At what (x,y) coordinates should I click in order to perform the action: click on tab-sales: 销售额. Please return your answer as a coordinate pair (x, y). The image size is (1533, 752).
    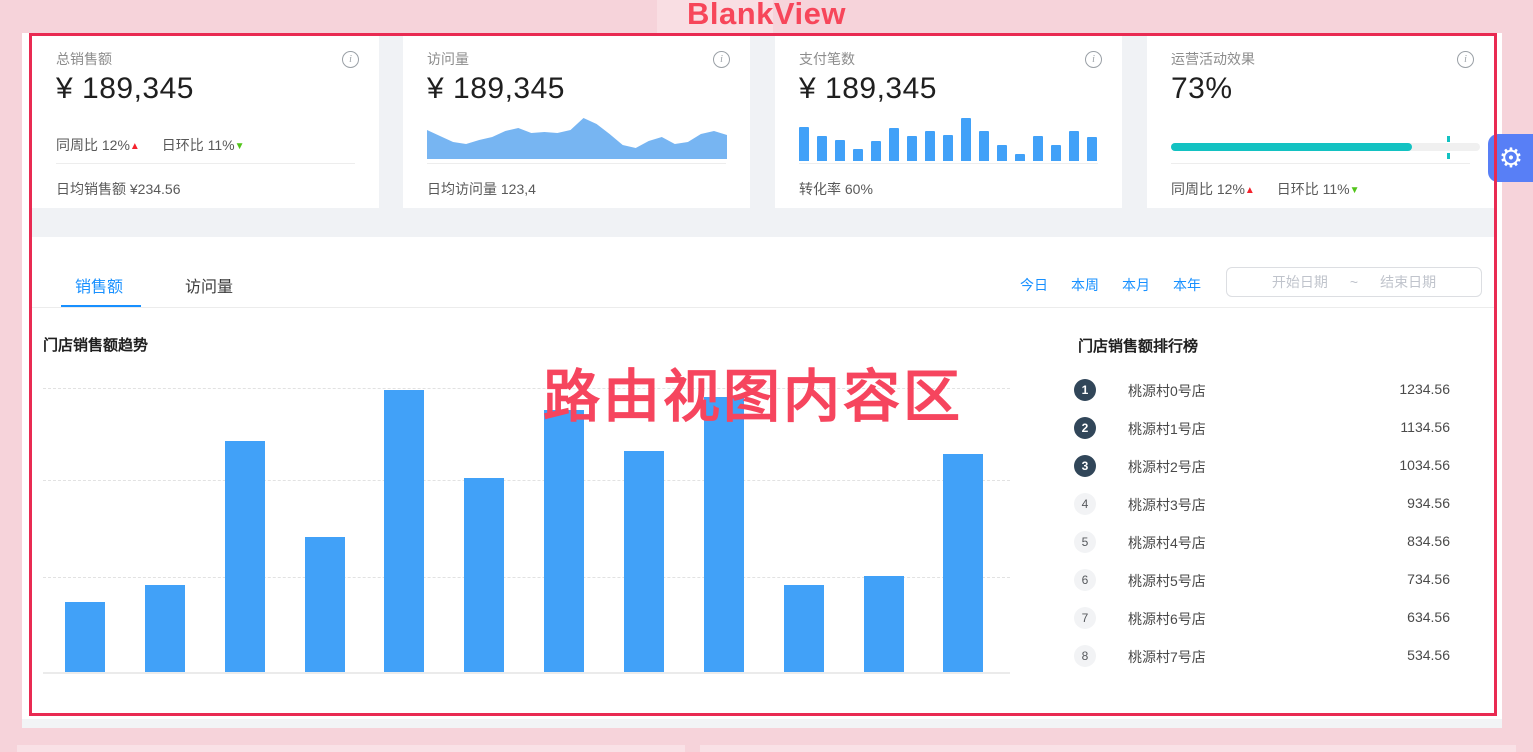
    Looking at the image, I should click on (99, 287).